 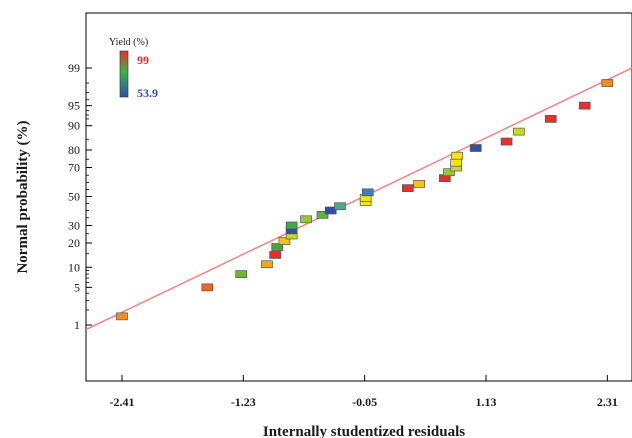 What do you see at coordinates (121, 402) in the screenshot?
I see `x-tick-label: -2.41` at bounding box center [121, 402].